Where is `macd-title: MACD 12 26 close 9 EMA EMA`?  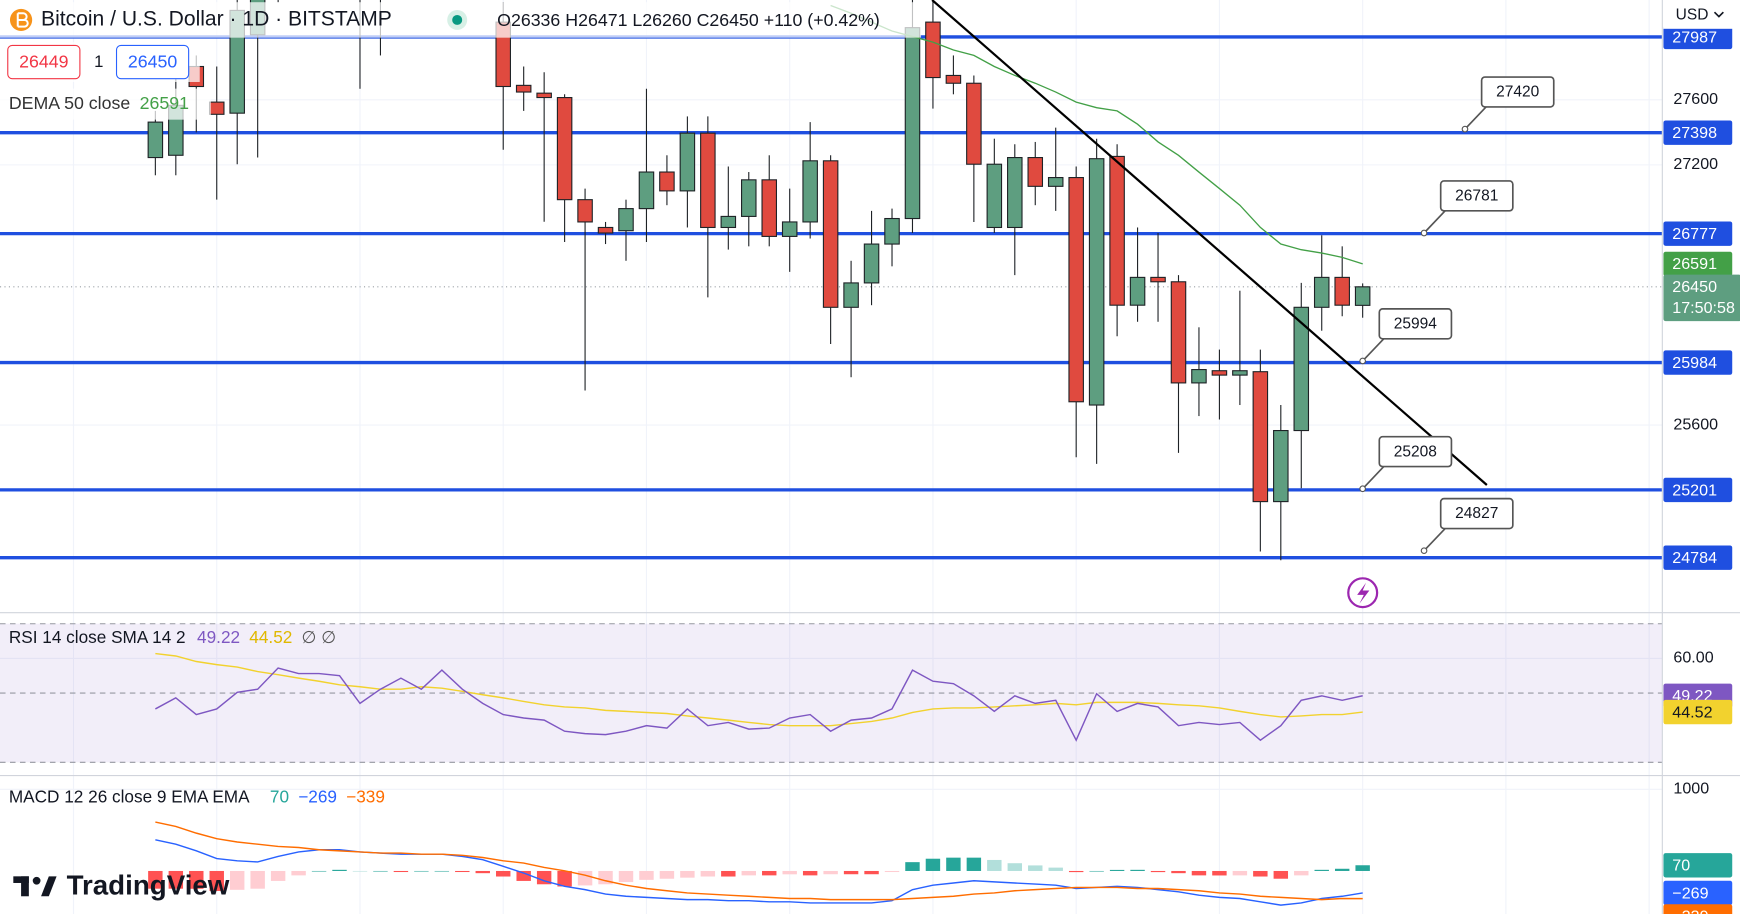 macd-title: MACD 12 26 close 9 EMA EMA is located at coordinates (129, 796).